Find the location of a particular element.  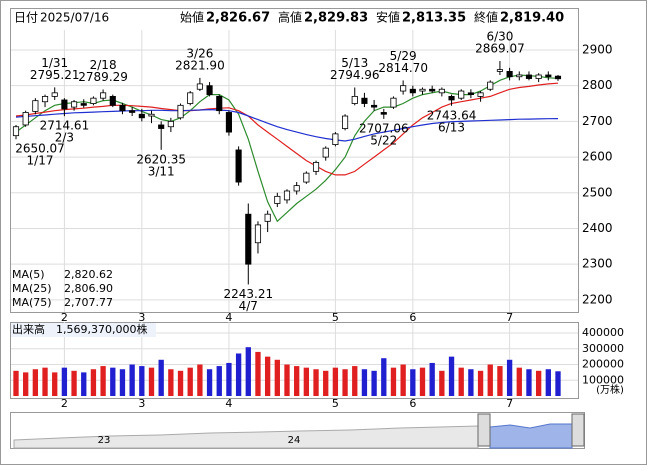

annotation-date: 3/26 is located at coordinates (199, 53).